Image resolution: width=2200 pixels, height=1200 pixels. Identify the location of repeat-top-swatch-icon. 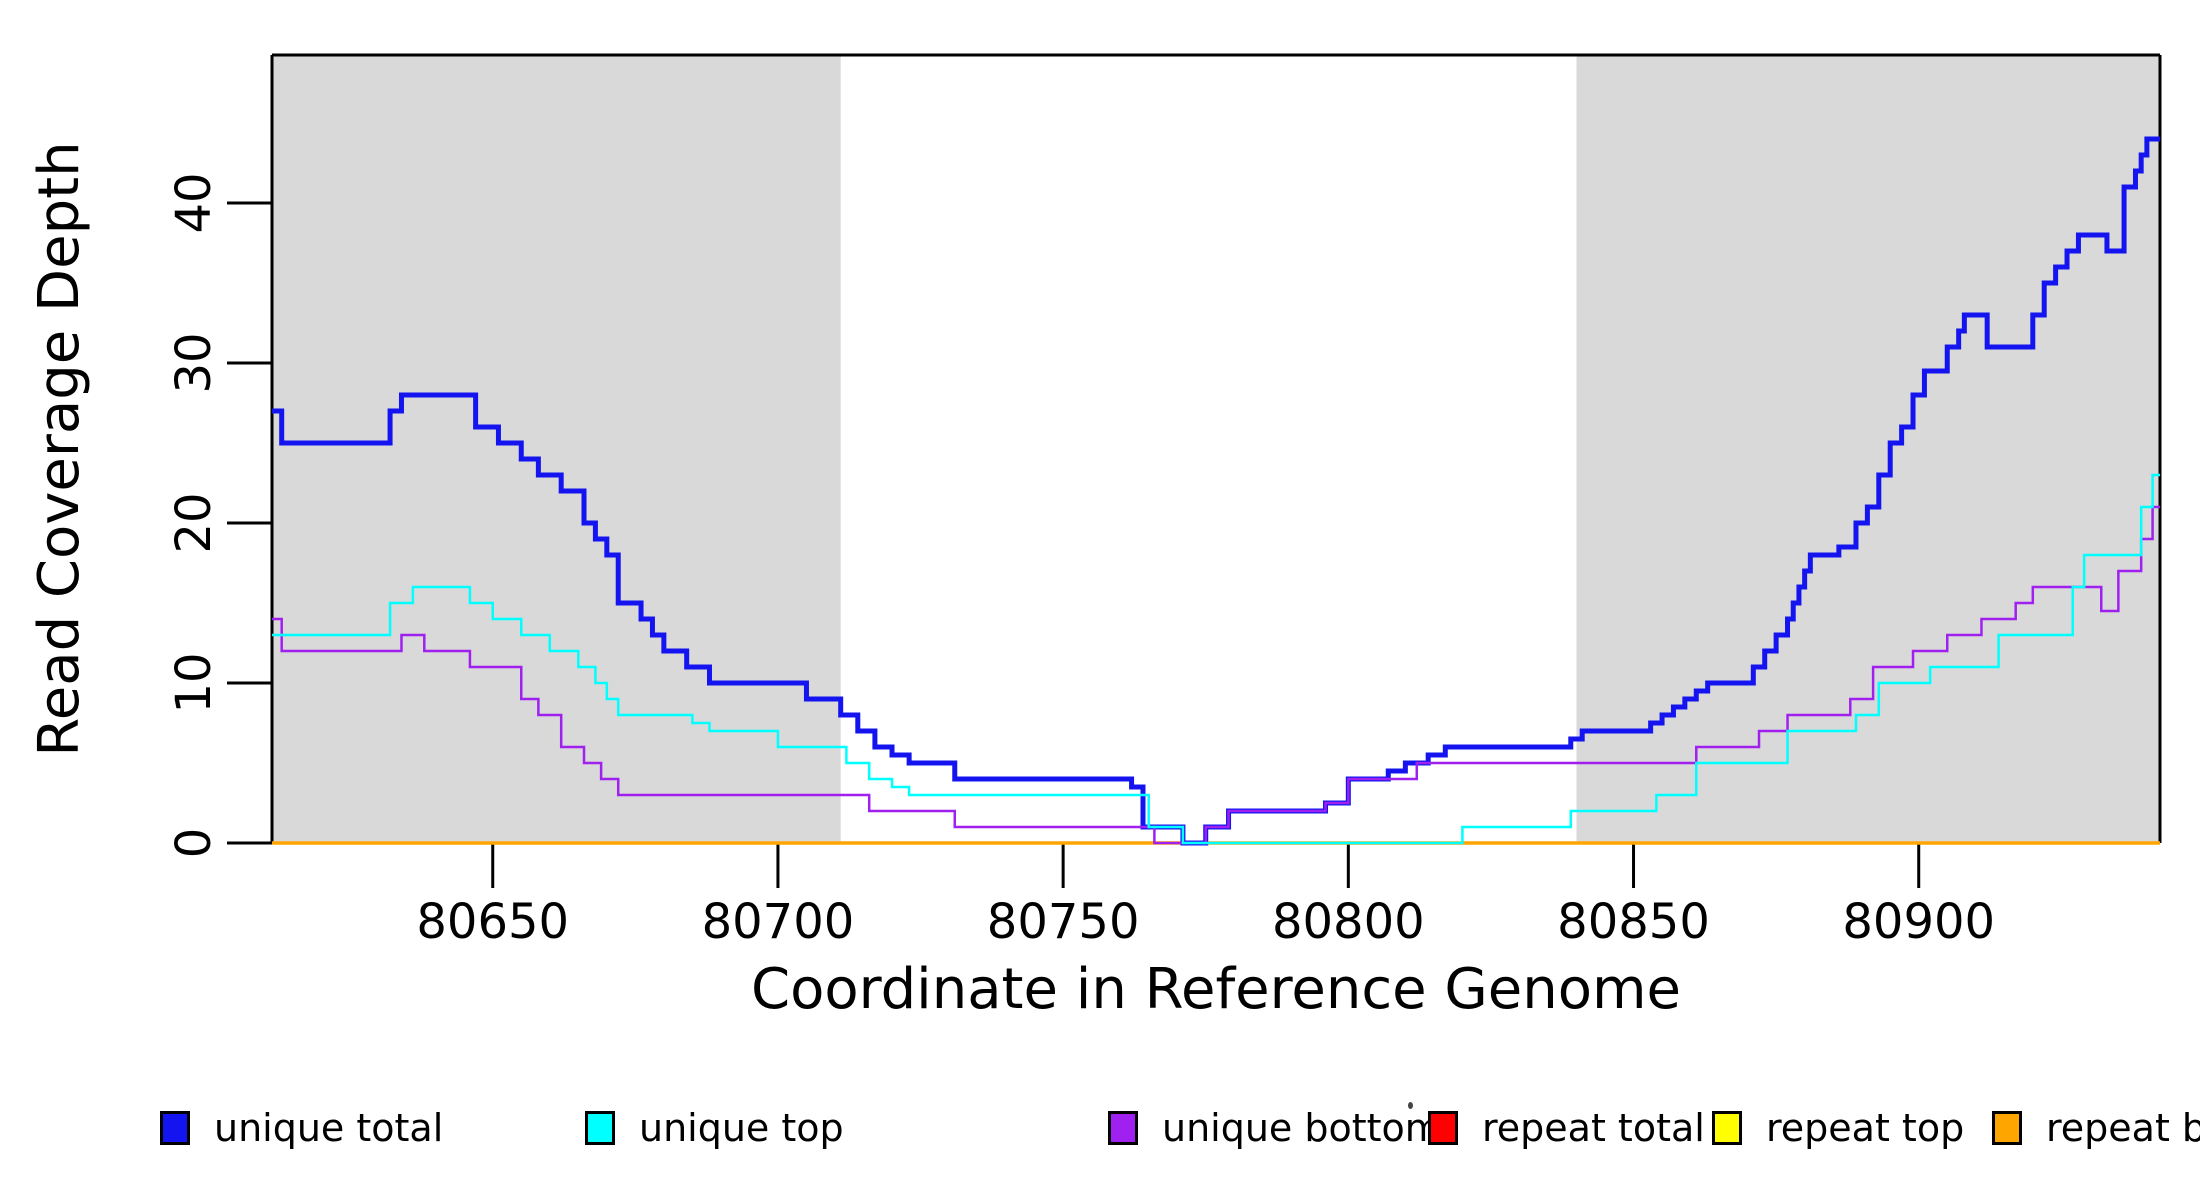
(1727, 1128).